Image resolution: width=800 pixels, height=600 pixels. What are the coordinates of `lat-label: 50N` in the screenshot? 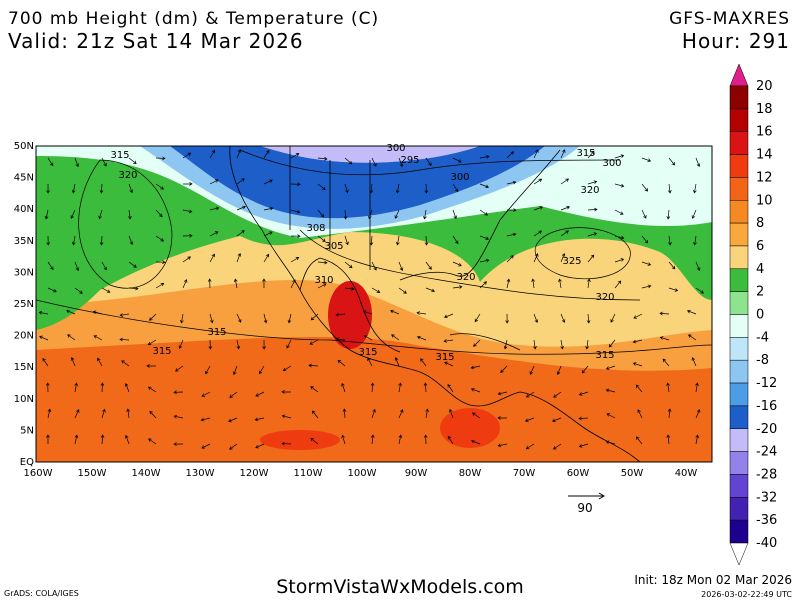 It's located at (24, 146).